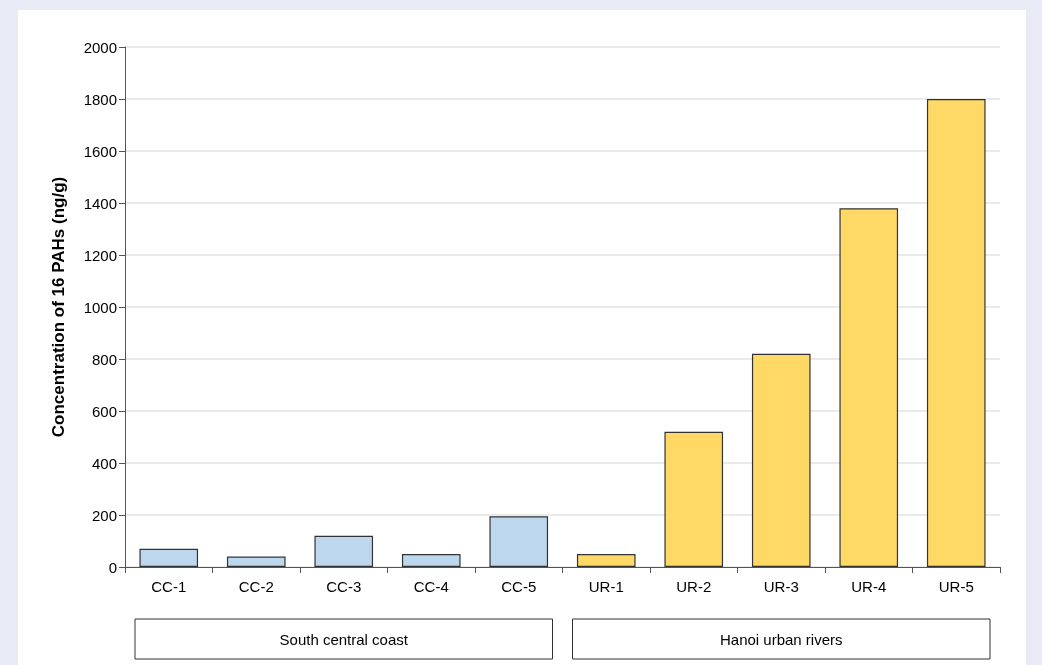 This screenshot has height=665, width=1042. I want to click on y-tick-label: 1400, so click(100, 203).